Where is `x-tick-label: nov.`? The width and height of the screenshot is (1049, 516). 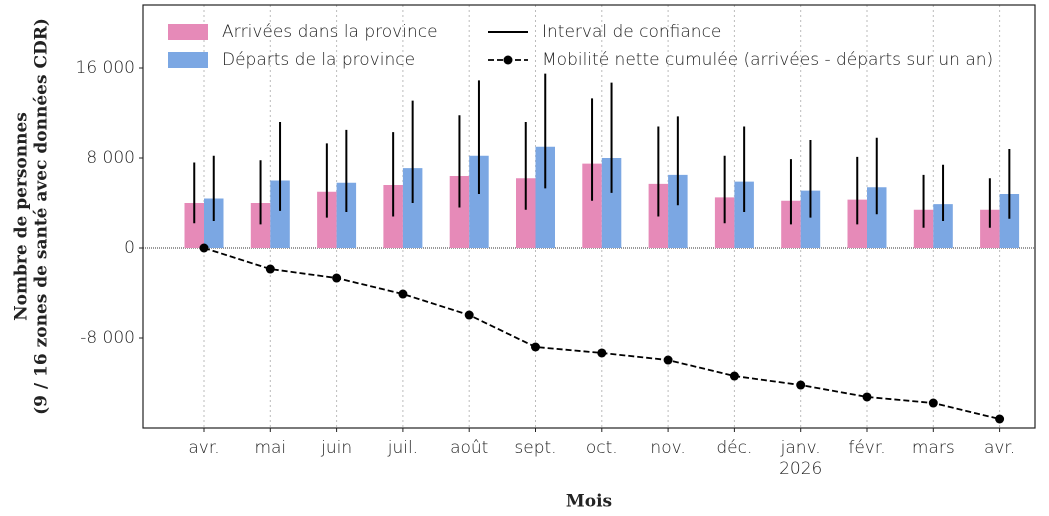
x-tick-label: nov. is located at coordinates (667, 448).